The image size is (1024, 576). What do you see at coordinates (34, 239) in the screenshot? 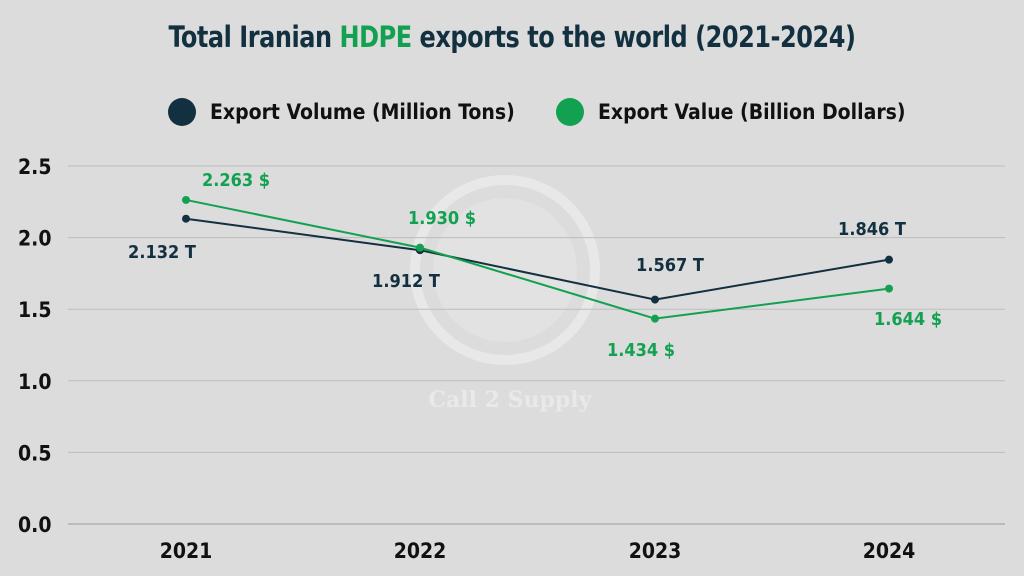
I see `y-tick-label: 2.0` at bounding box center [34, 239].